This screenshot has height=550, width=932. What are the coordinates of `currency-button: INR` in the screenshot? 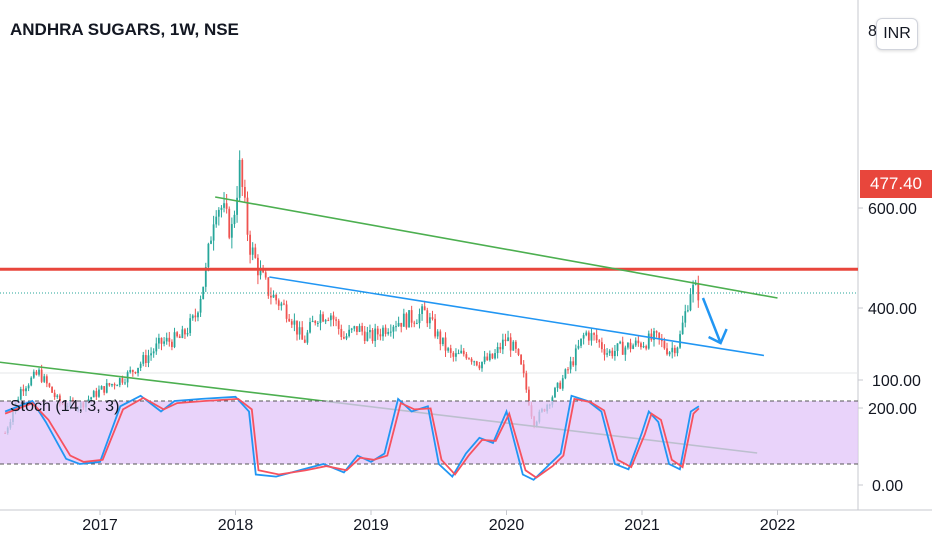 It's located at (897, 34).